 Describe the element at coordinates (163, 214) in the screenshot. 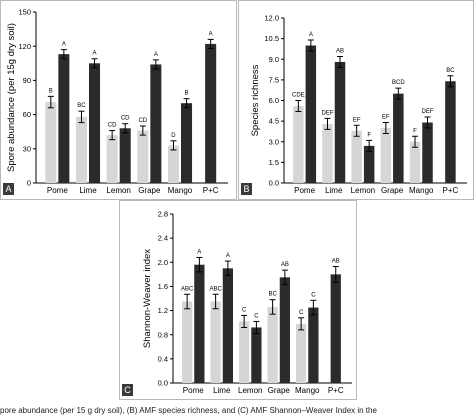

I see `y-tick-label: 2.8` at that location.